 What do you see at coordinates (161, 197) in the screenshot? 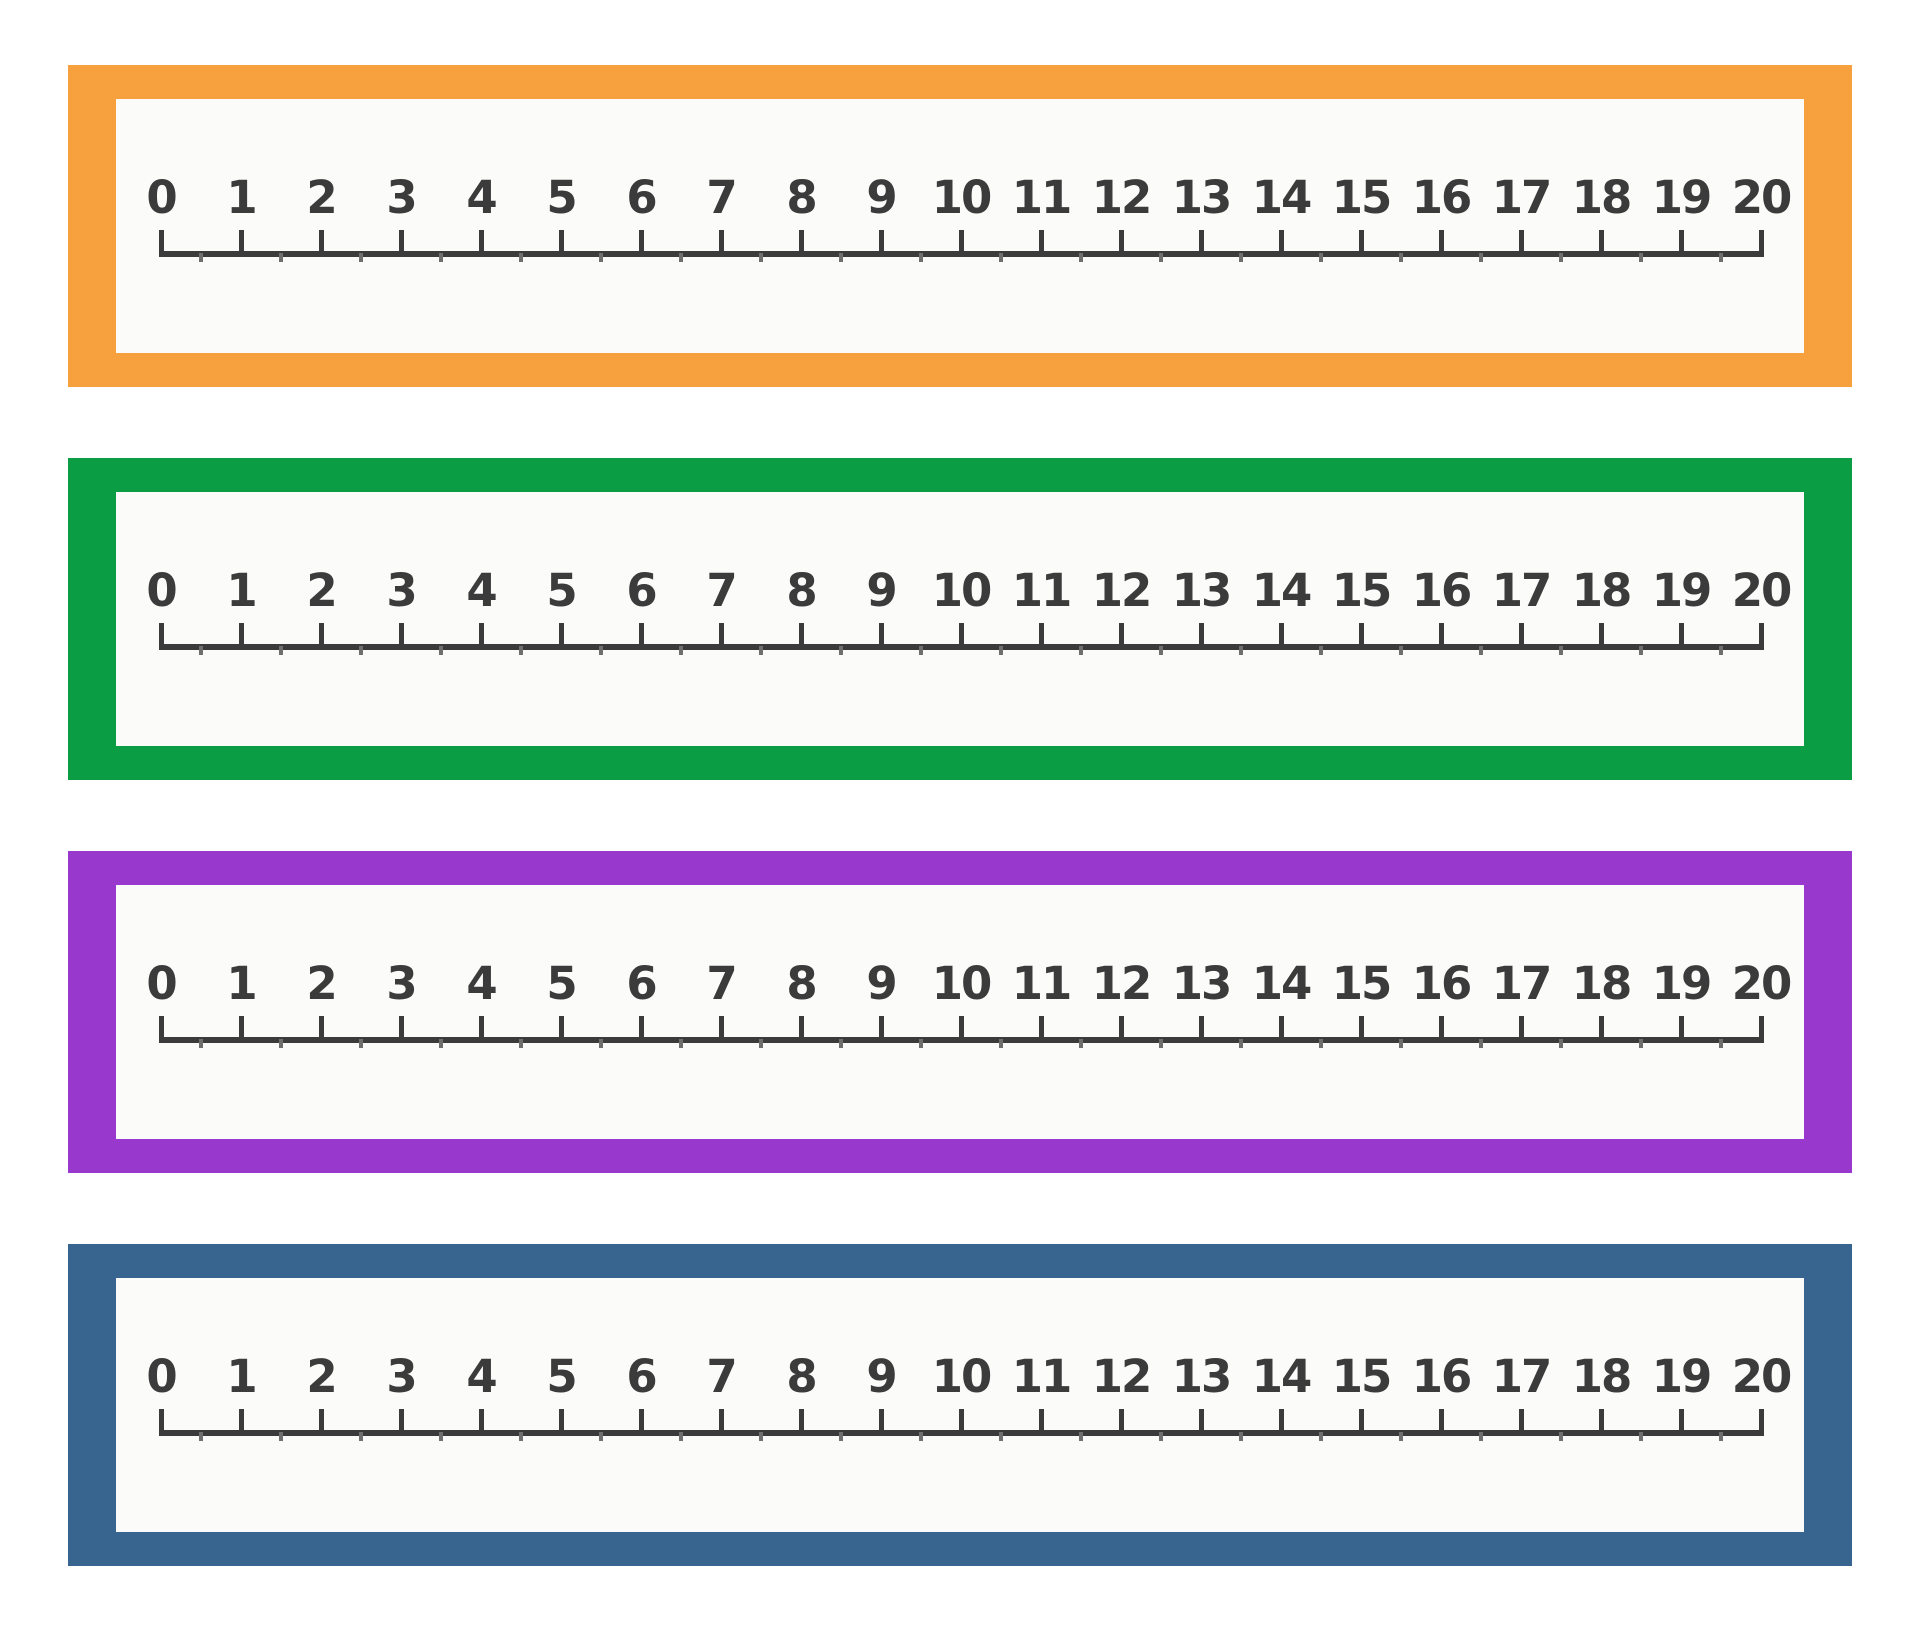
I see `tick-label-0: 0` at bounding box center [161, 197].